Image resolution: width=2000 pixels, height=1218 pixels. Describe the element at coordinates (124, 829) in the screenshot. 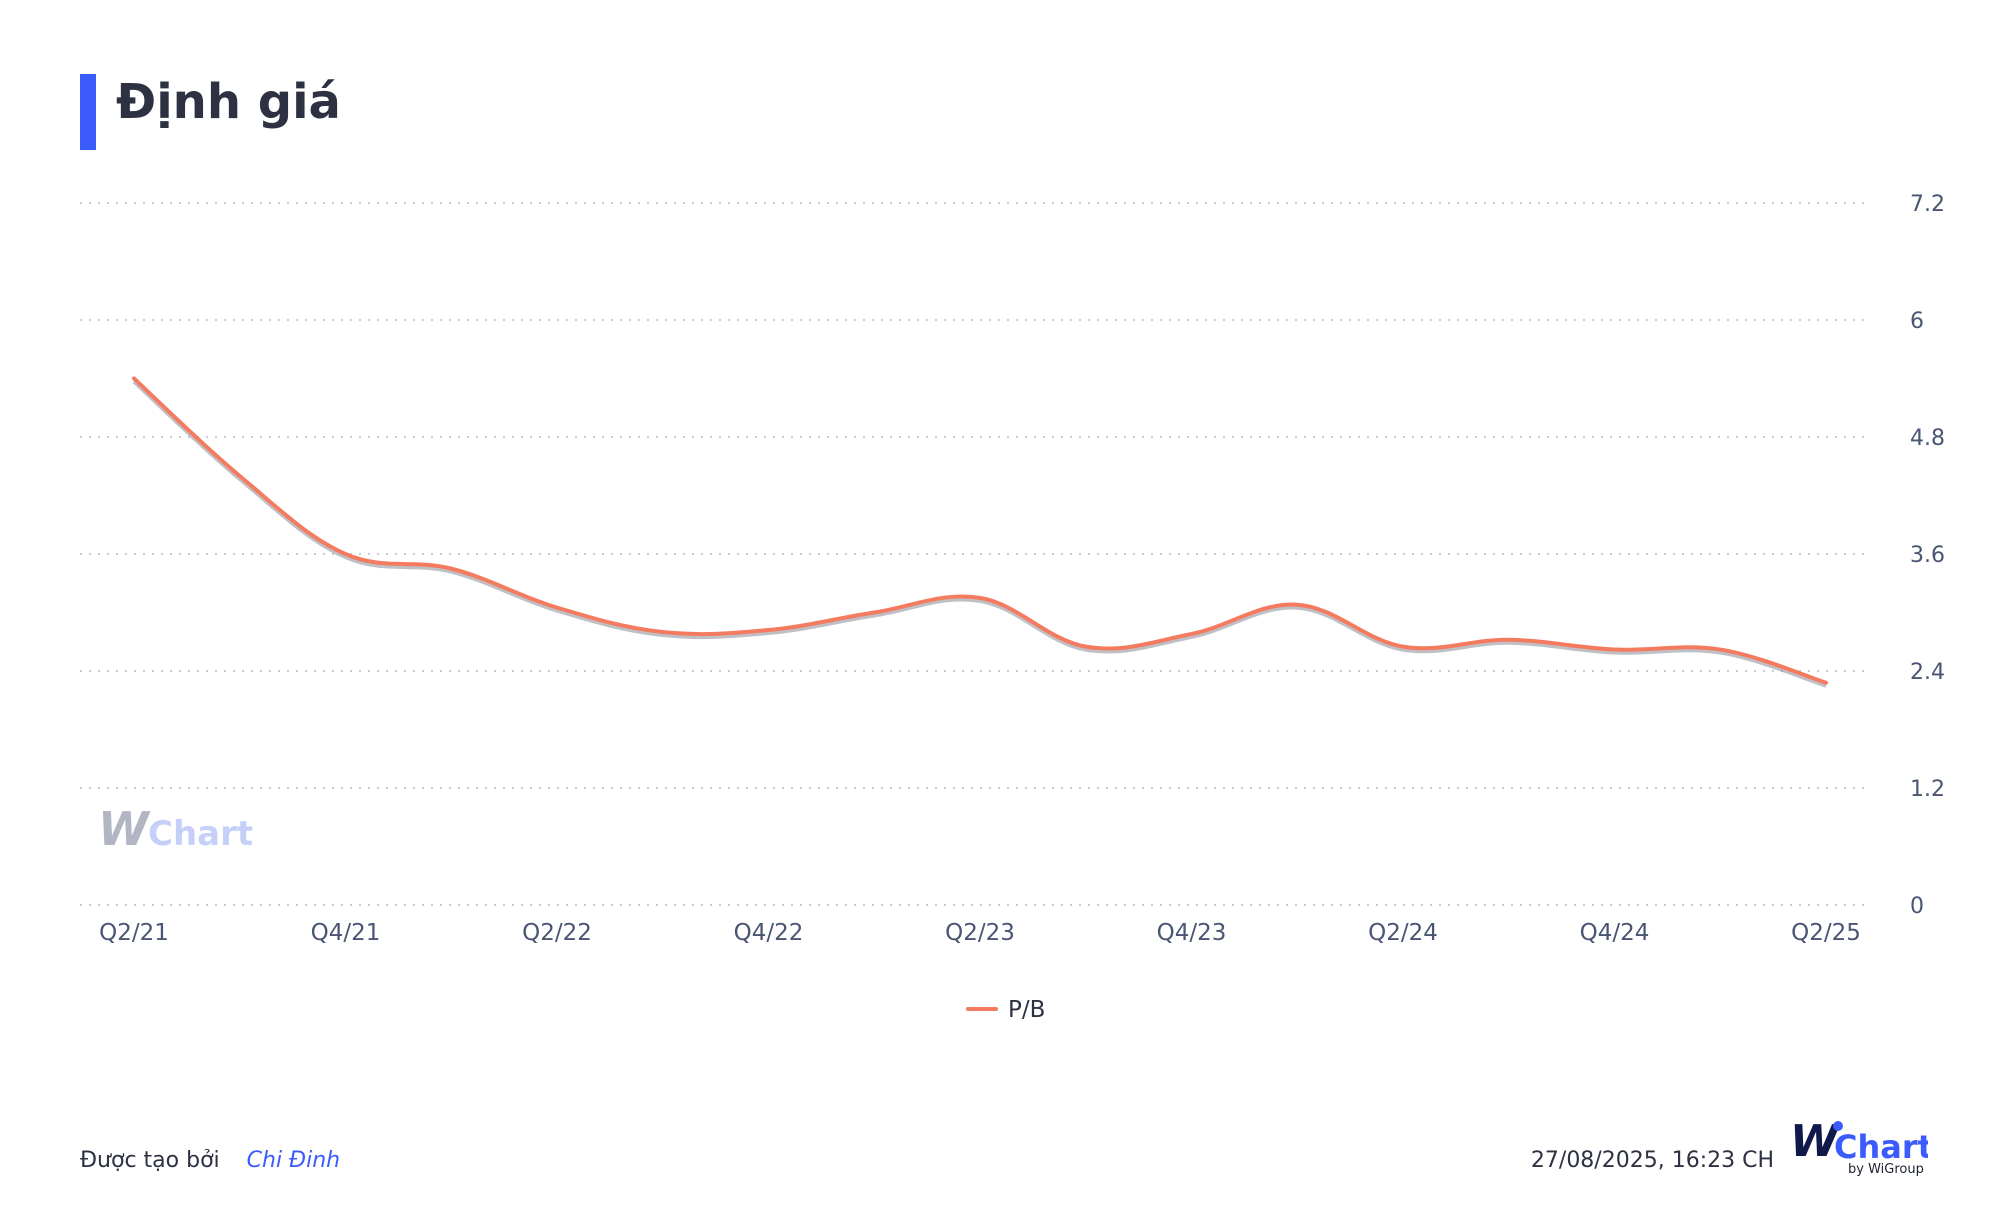

I see `watermark-w-glyph: W` at that location.